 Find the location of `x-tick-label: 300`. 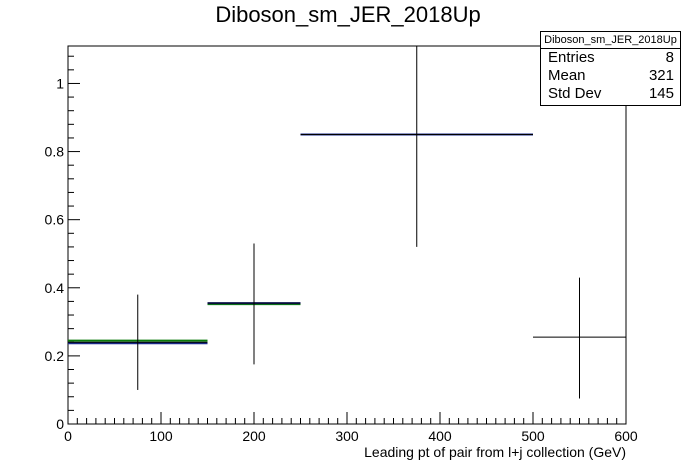

x-tick-label: 300 is located at coordinates (347, 436).